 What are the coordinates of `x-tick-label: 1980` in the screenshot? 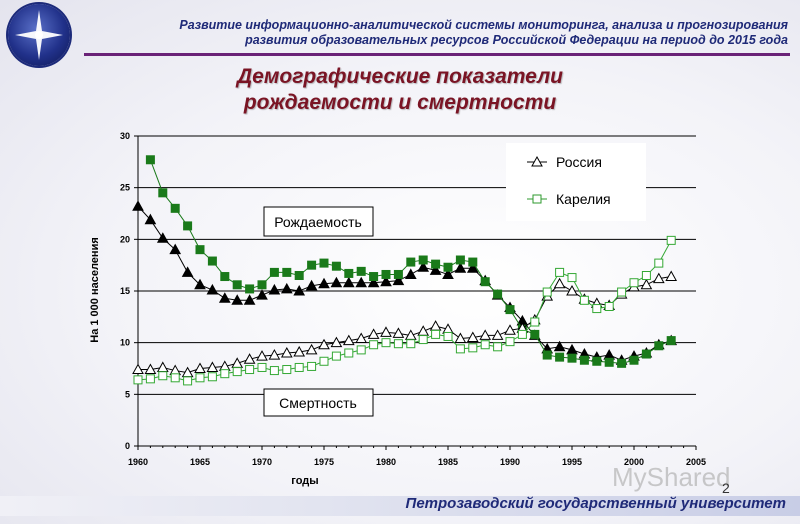 It's located at (386, 462).